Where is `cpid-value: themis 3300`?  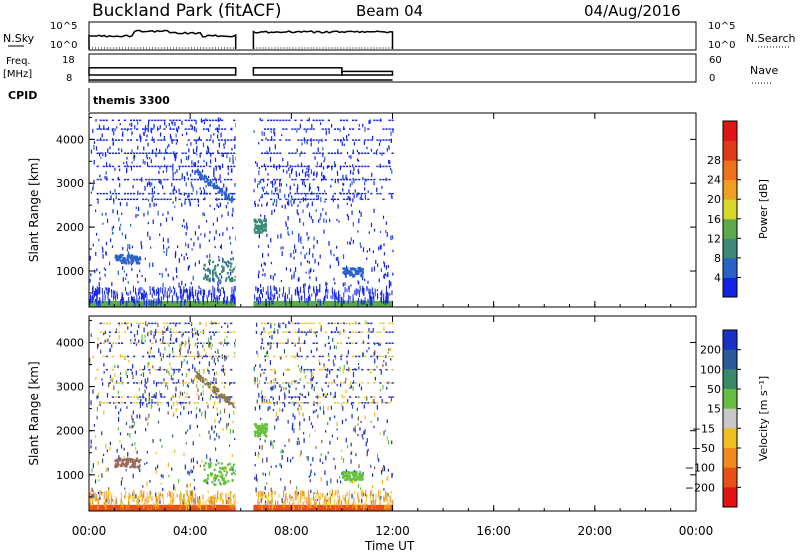
cpid-value: themis 3300 is located at coordinates (131, 100).